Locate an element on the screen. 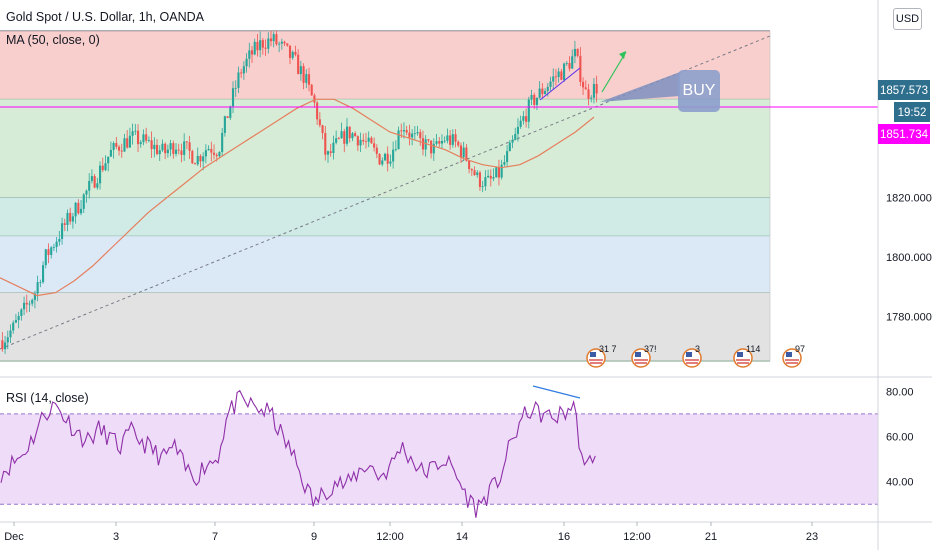 This screenshot has height=550, width=932. level-price-label: 1851.734 is located at coordinates (904, 135).